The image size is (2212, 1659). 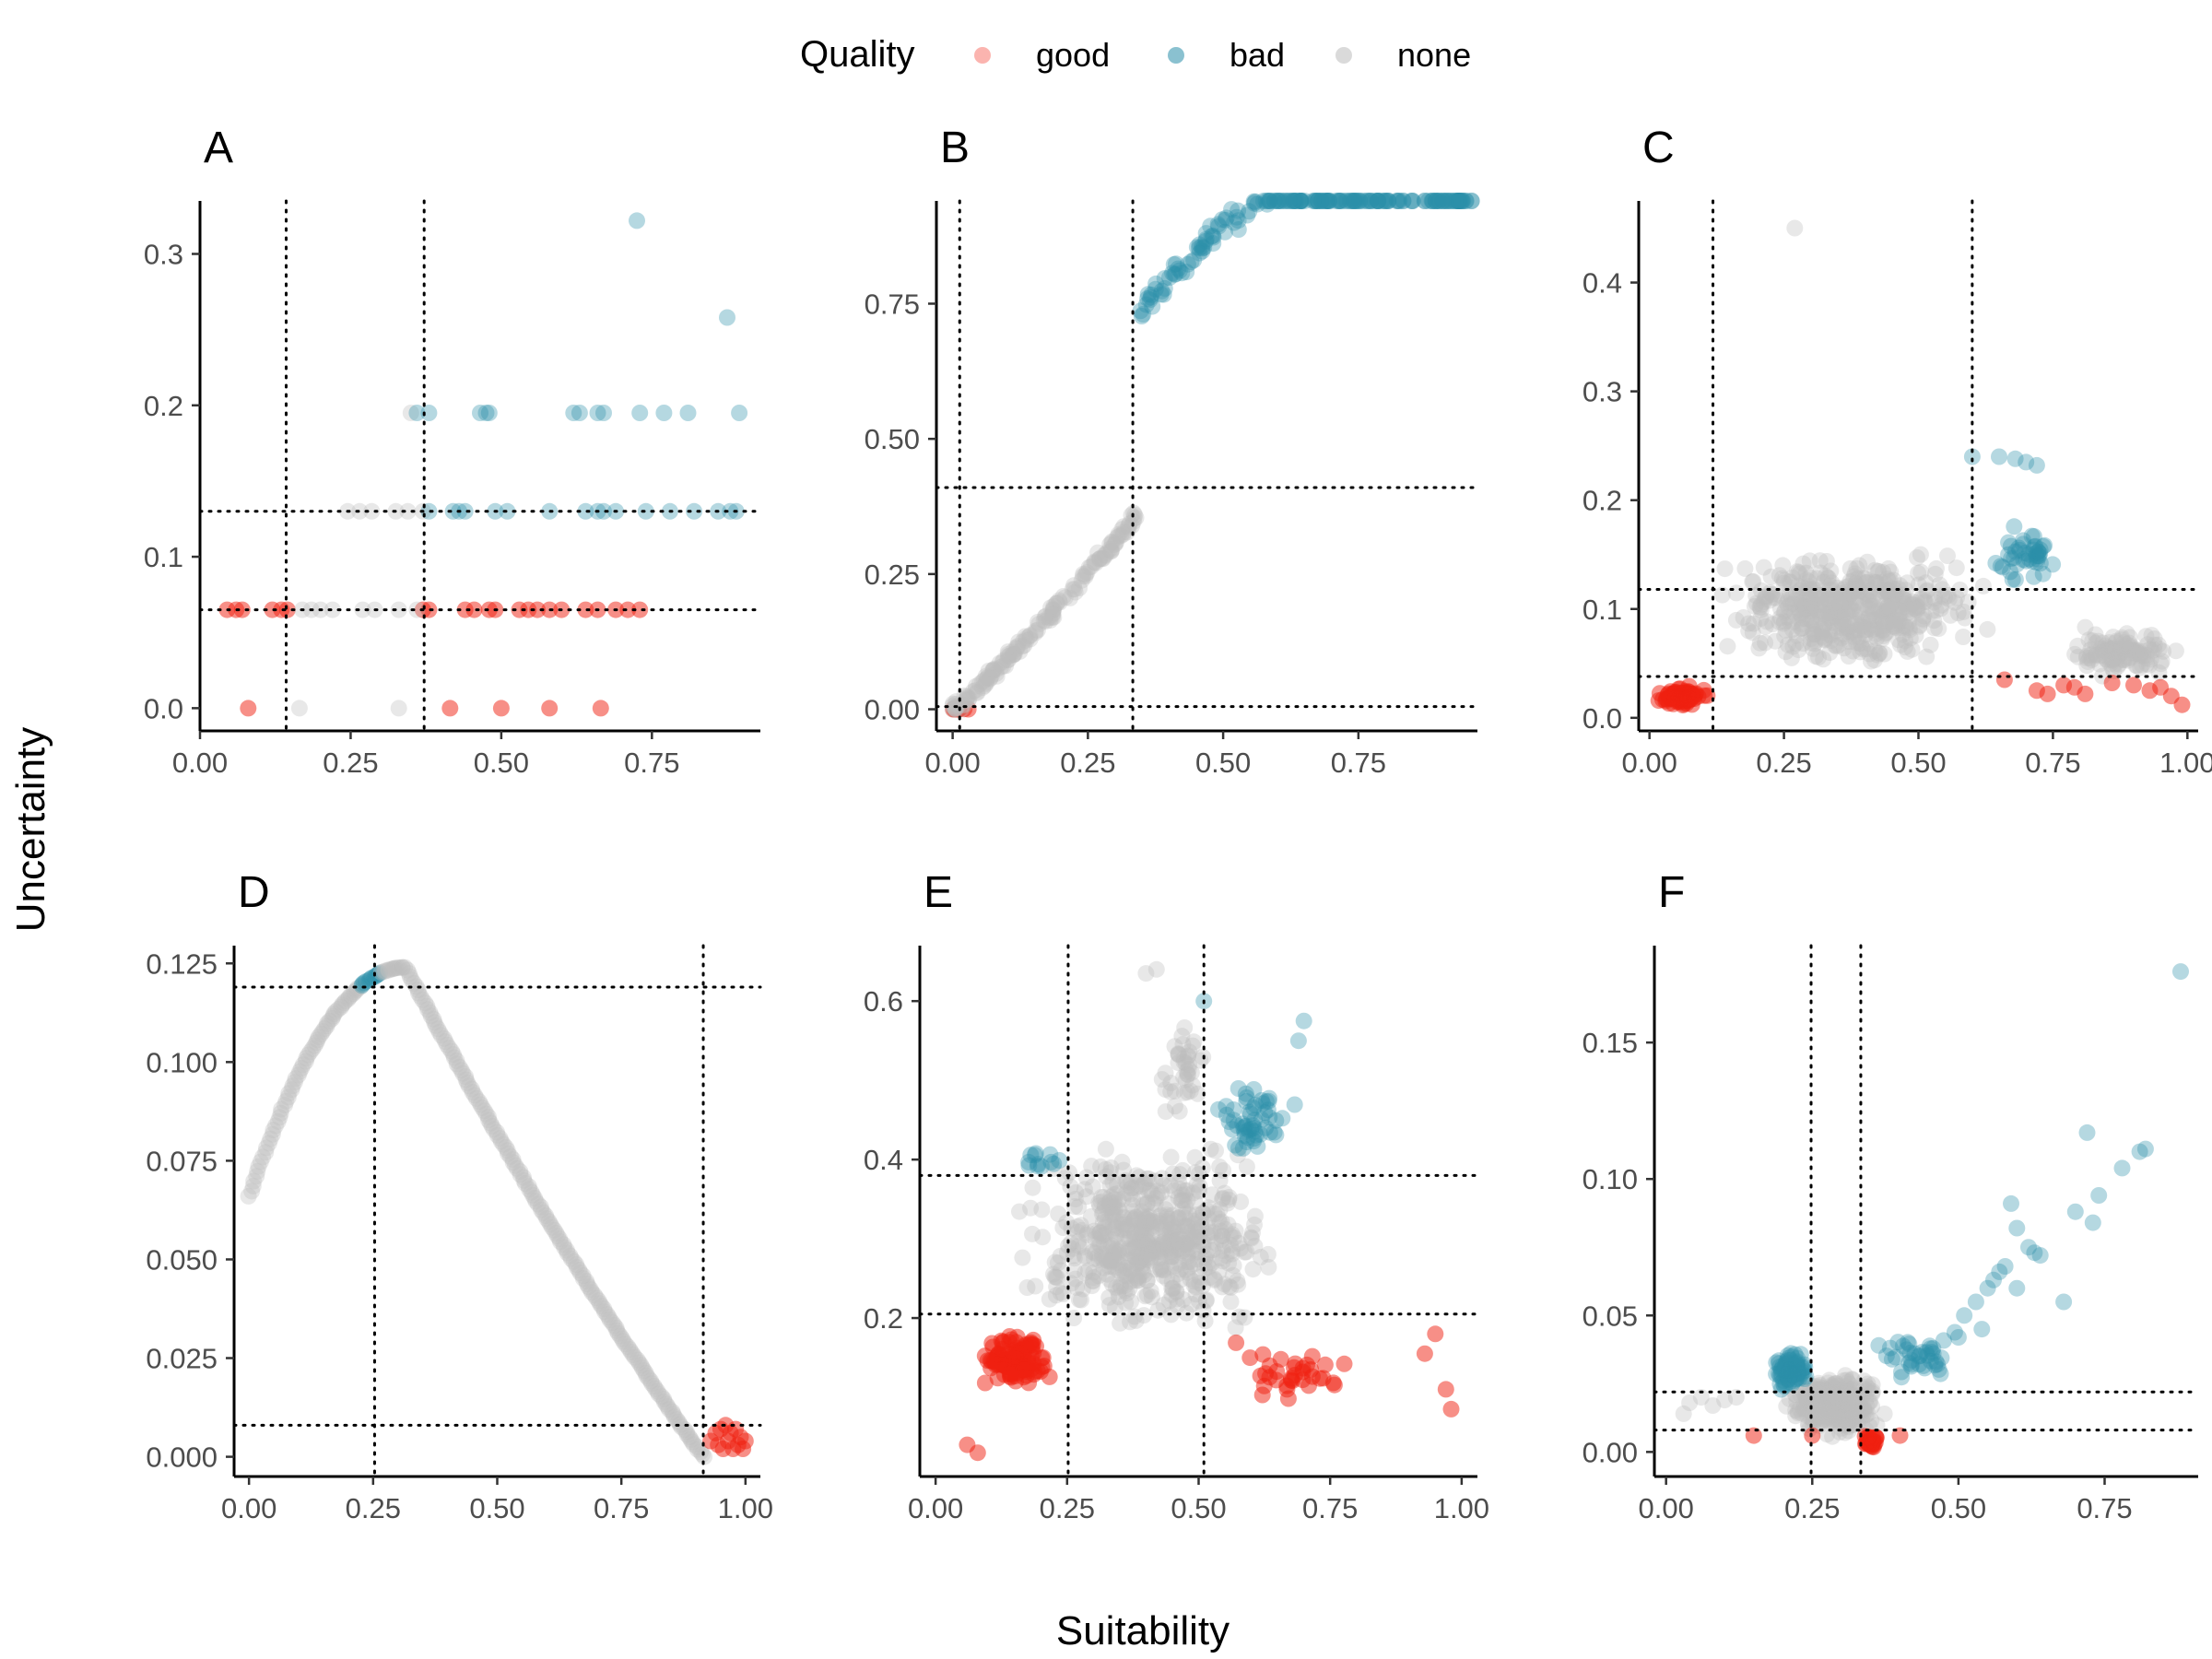 I want to click on y-tick-label: 0.10, so click(x=1610, y=1179).